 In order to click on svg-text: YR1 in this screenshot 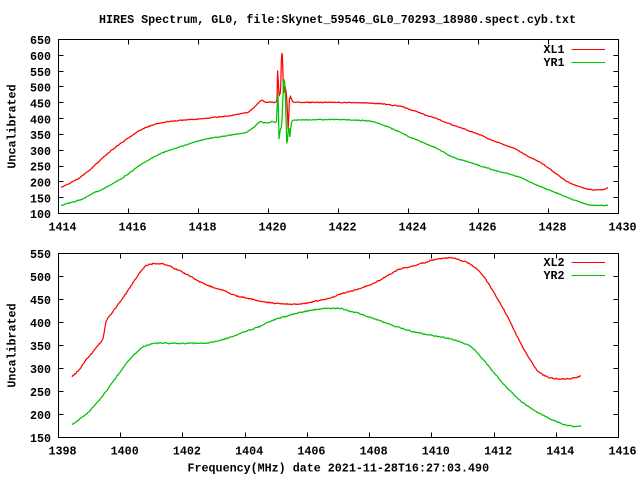, I will do `click(553, 63)`.